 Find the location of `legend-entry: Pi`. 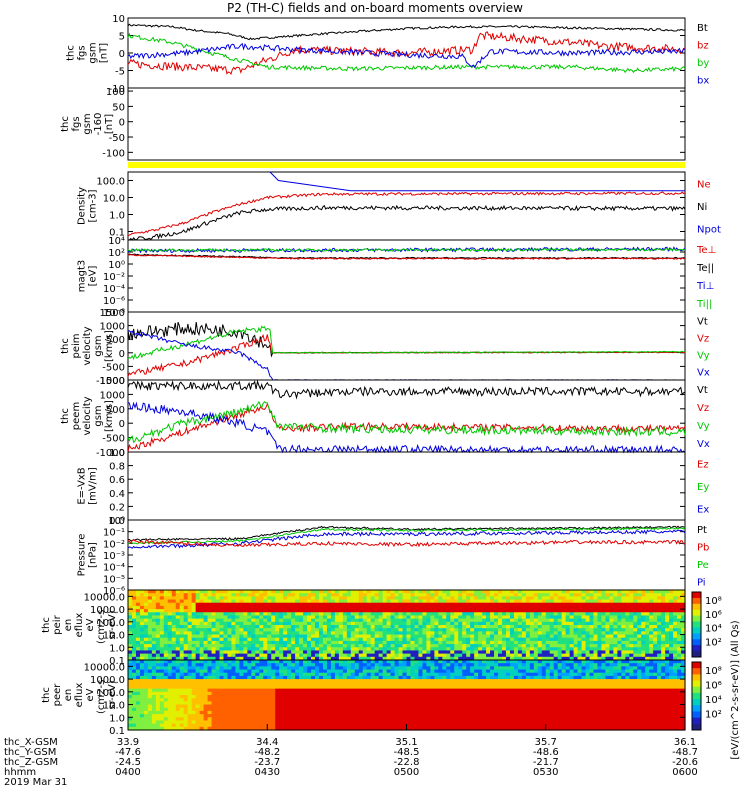

legend-entry: Pi is located at coordinates (701, 582).